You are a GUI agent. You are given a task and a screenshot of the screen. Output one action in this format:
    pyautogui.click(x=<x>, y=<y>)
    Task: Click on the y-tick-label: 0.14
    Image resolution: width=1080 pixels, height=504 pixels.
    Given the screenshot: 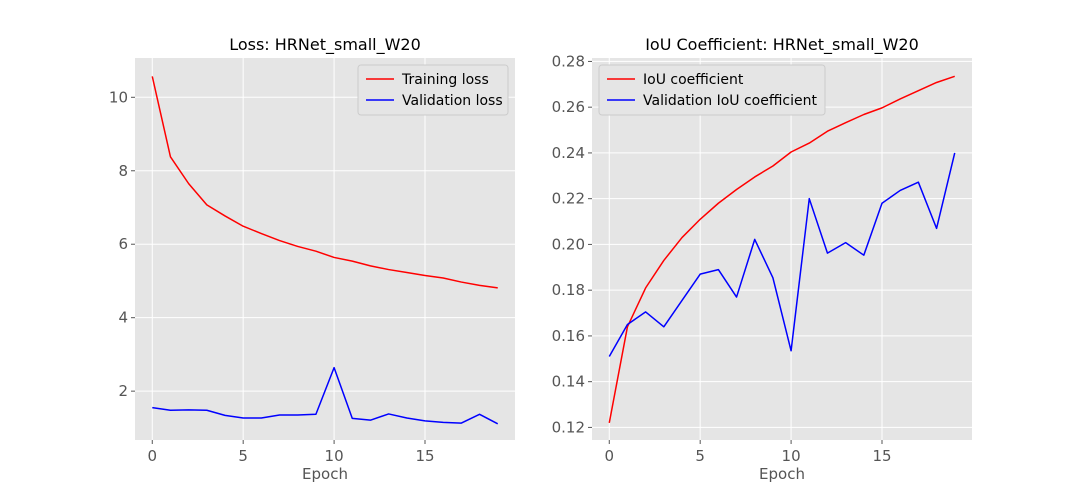 What is the action you would take?
    pyautogui.click(x=568, y=382)
    